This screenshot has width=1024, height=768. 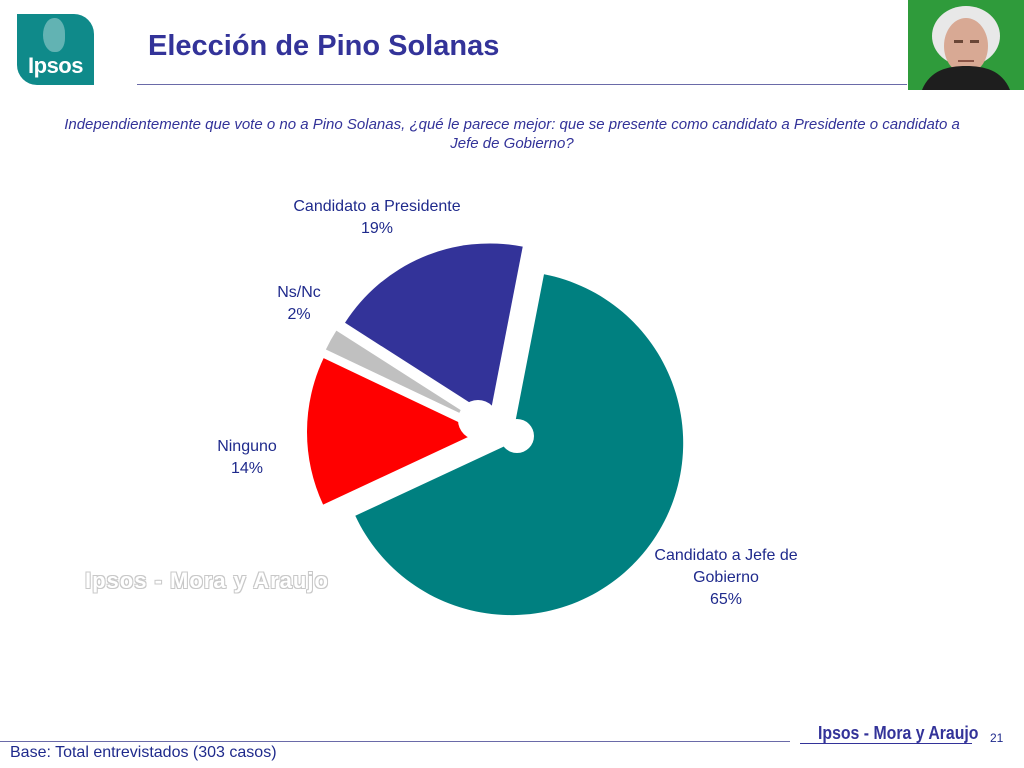 I want to click on slice-label-name: Candidato a Jefe de Gobierno, so click(x=726, y=566).